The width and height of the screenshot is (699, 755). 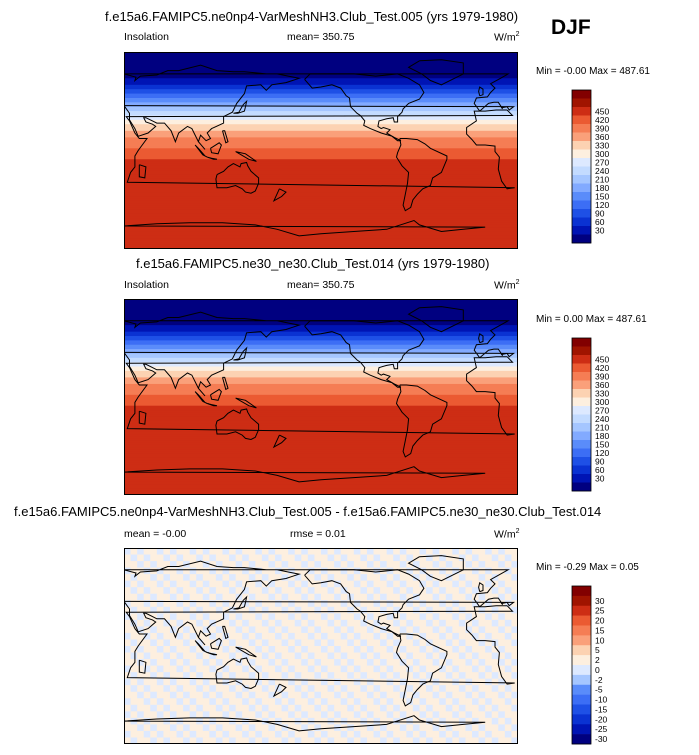 What do you see at coordinates (321, 397) in the screenshot?
I see `field-bands` at bounding box center [321, 397].